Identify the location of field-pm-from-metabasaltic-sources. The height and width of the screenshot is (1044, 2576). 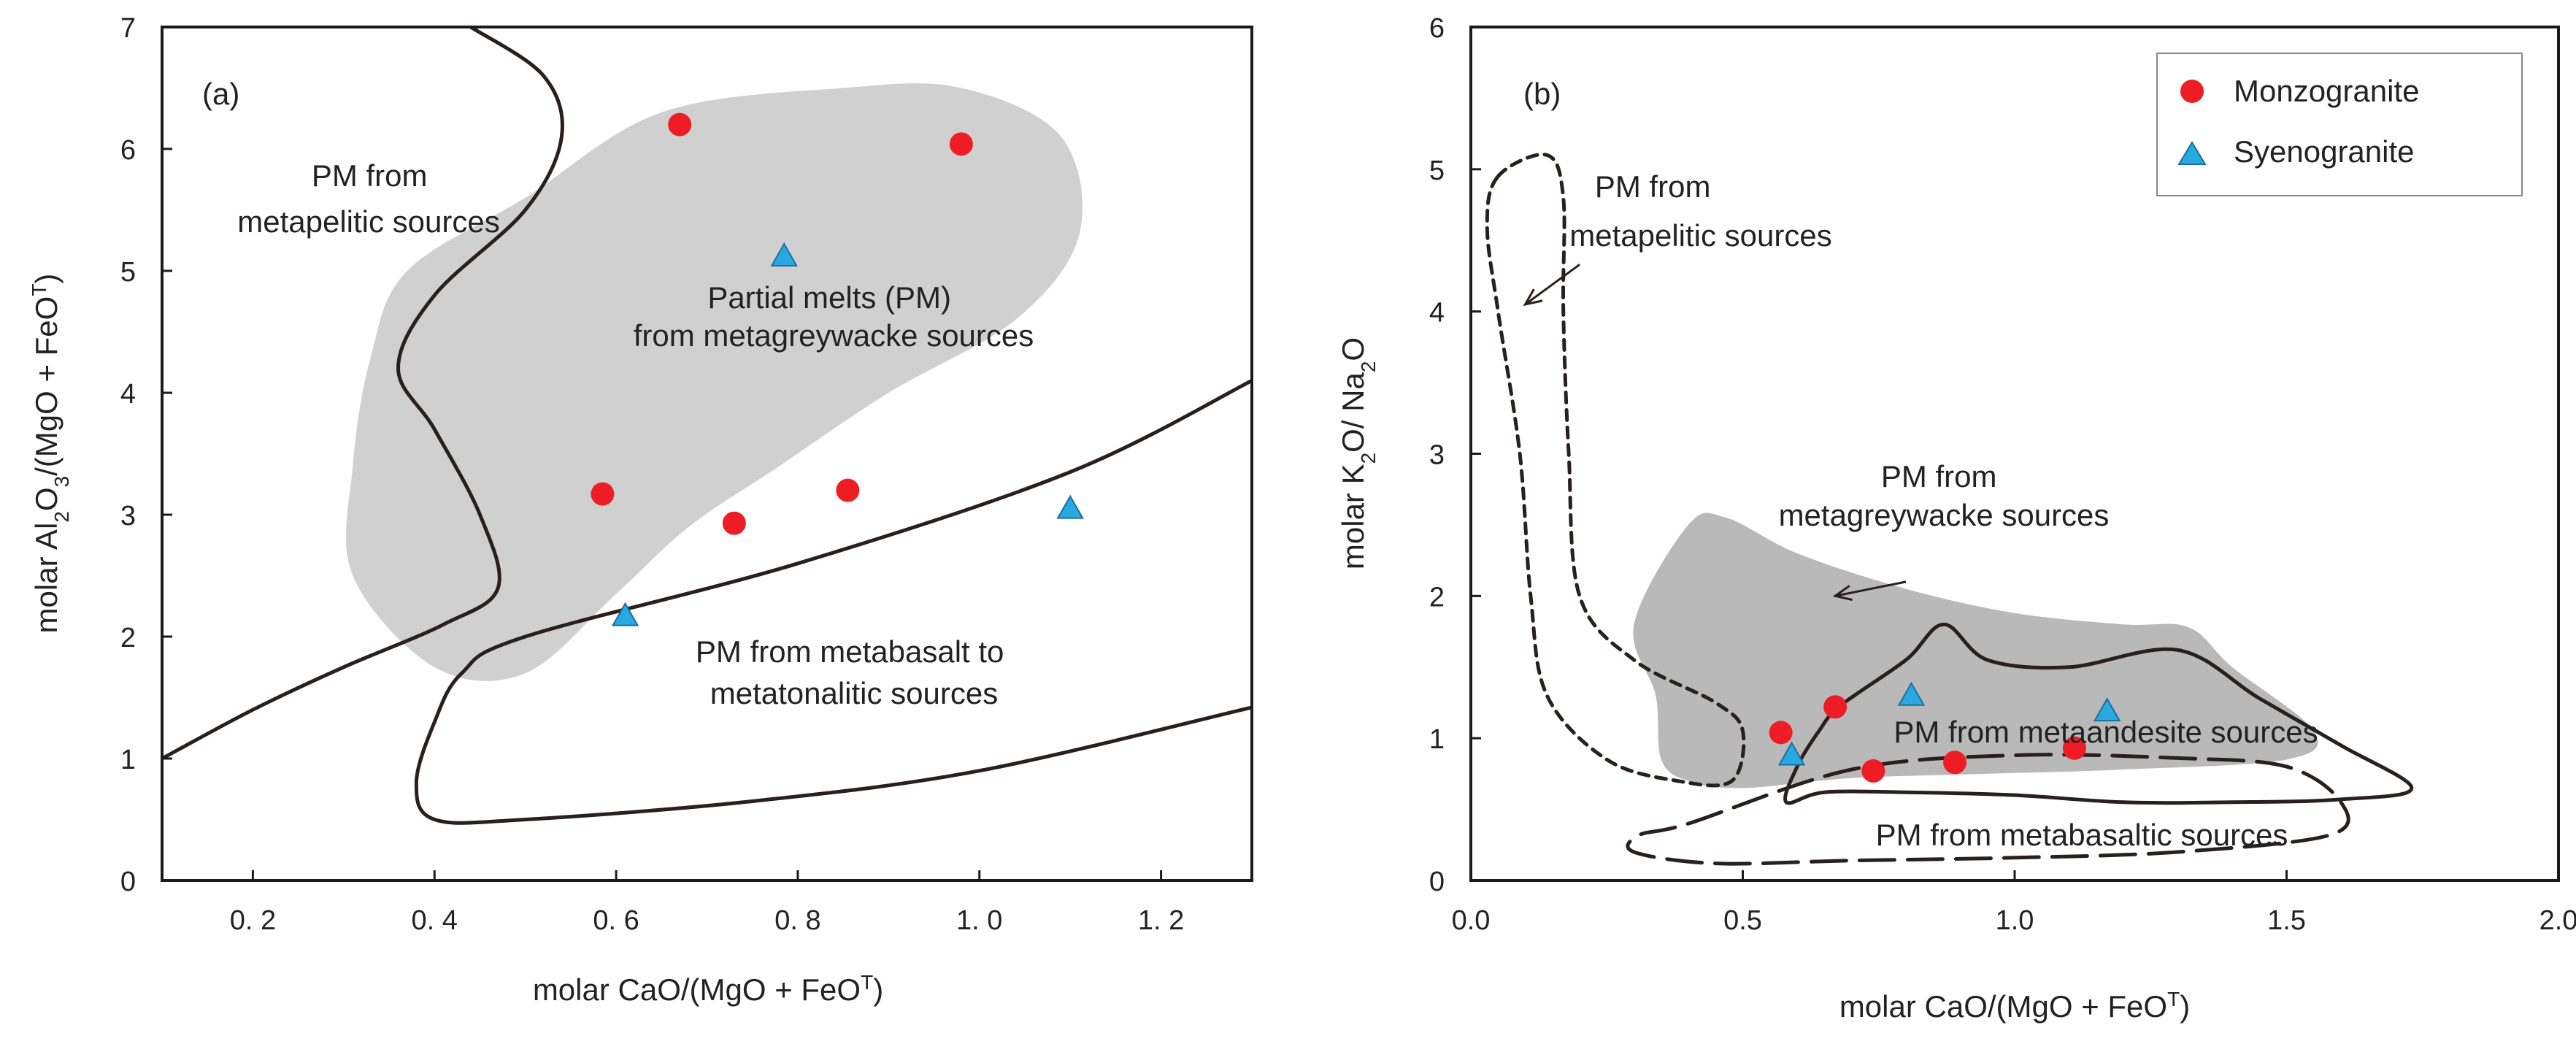
(1988, 809).